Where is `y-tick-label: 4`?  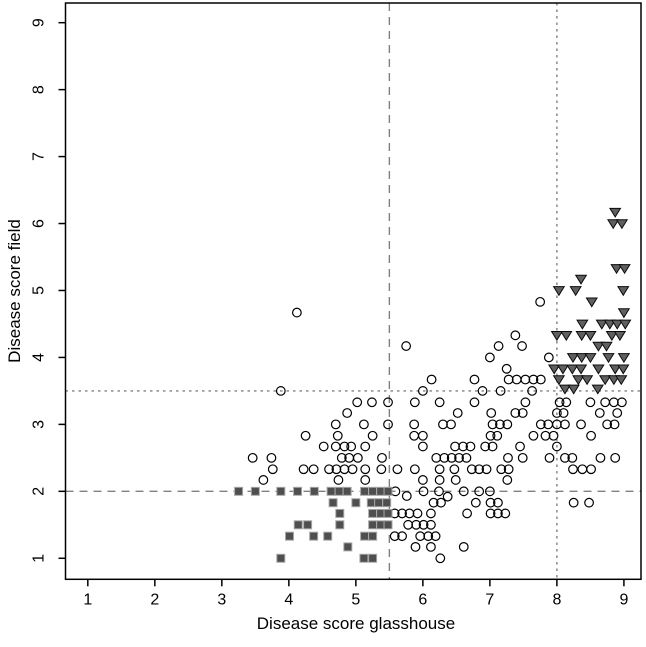
y-tick-label: 4 is located at coordinates (39, 357).